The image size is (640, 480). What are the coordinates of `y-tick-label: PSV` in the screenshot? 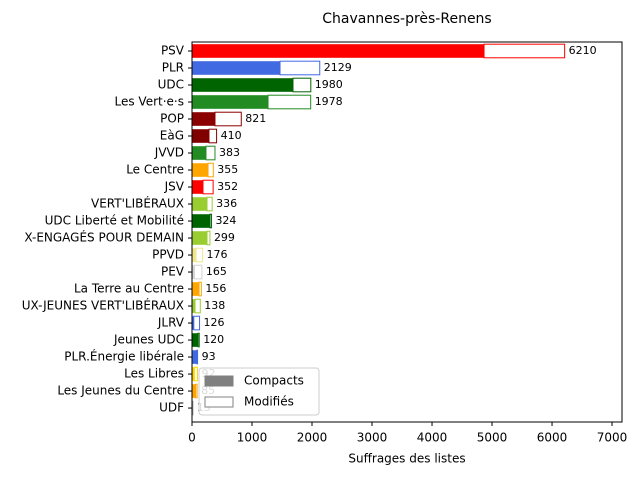 It's located at (173, 51).